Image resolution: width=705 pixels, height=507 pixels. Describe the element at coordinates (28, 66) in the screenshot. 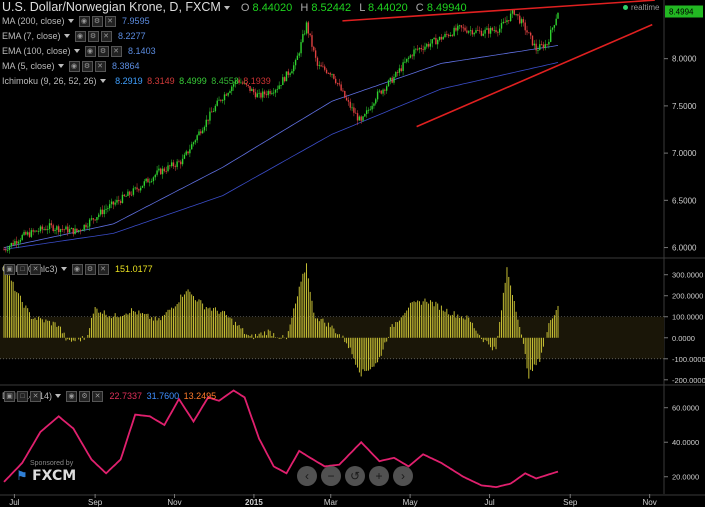

I see `indicator-label: MA (5, close)` at that location.